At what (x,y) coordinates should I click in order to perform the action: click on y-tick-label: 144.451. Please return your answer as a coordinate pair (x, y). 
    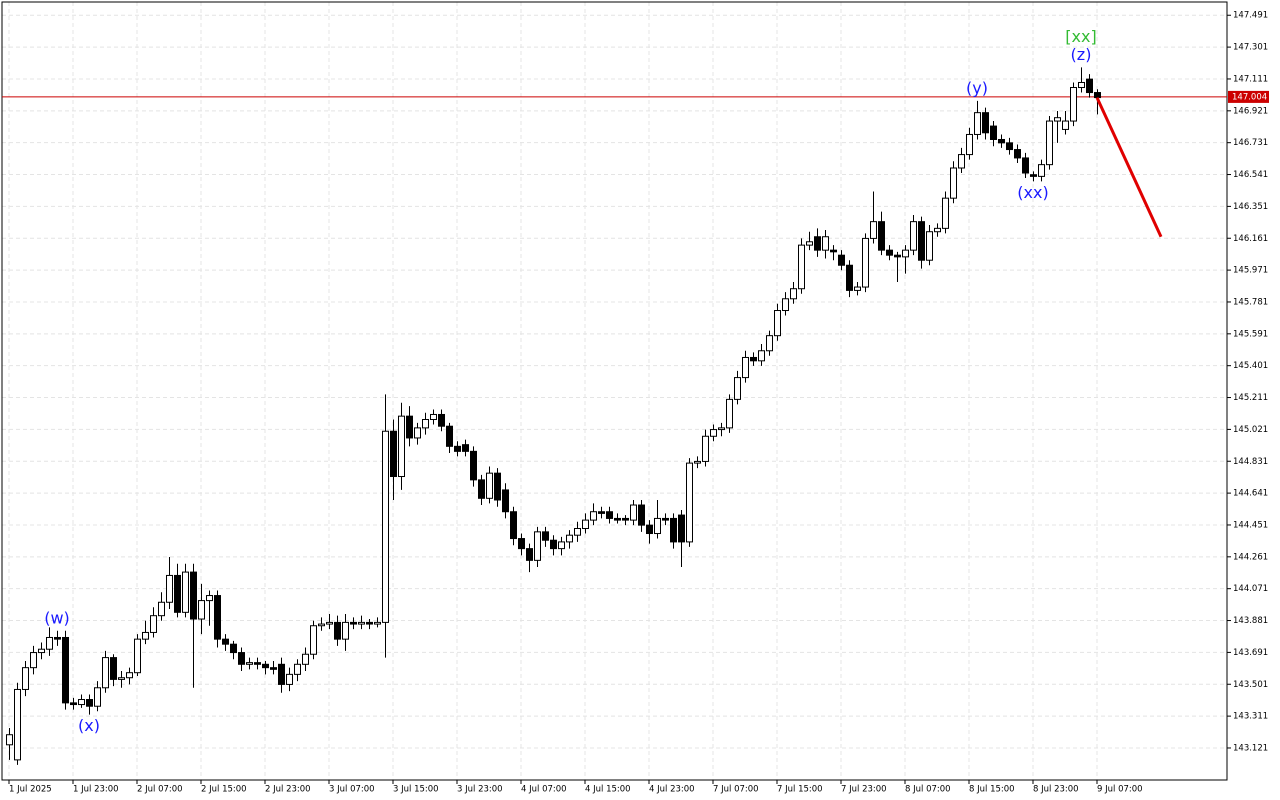
    Looking at the image, I should click on (1250, 525).